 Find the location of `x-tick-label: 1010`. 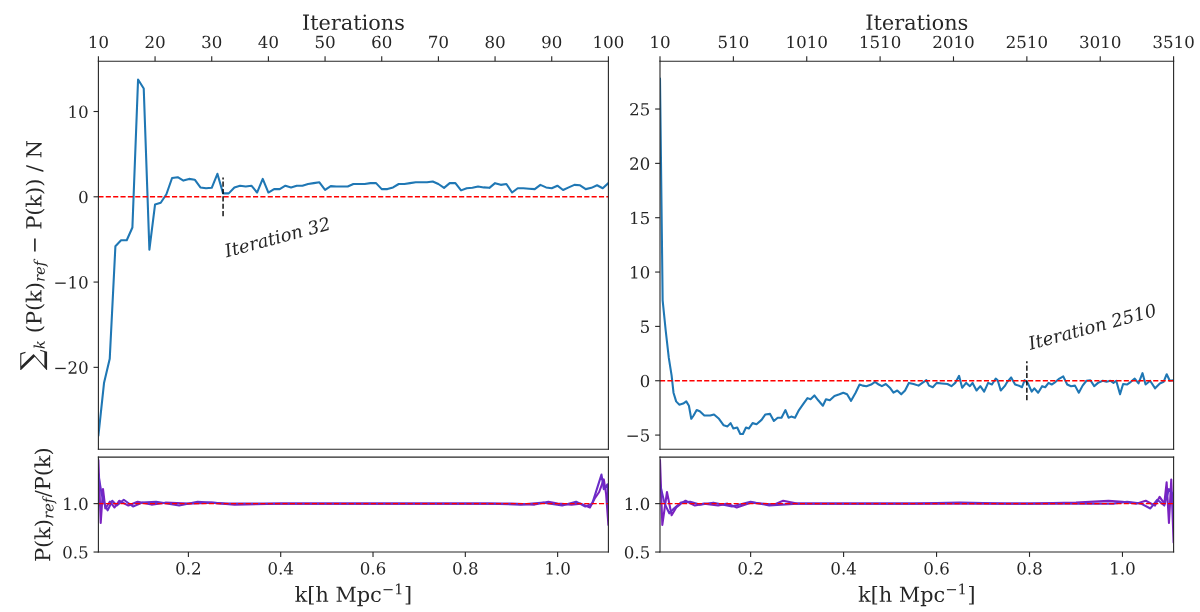

x-tick-label: 1010 is located at coordinates (807, 42).